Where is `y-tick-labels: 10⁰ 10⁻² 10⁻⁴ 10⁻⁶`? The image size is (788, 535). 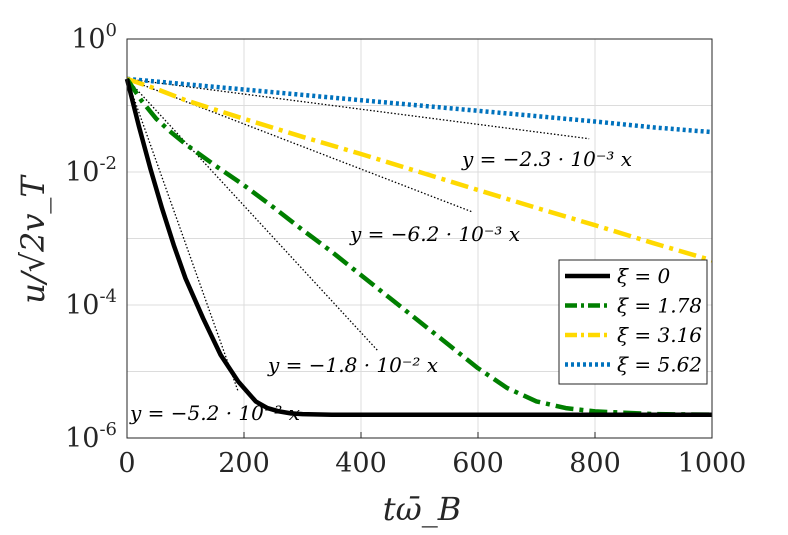 y-tick-labels: 10⁰ 10⁻² 10⁻⁴ 10⁻⁶ is located at coordinates (91, 237).